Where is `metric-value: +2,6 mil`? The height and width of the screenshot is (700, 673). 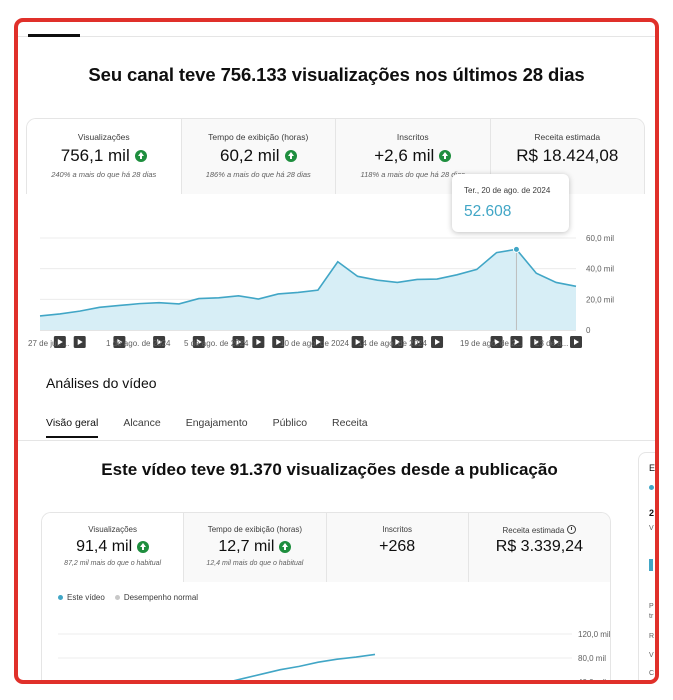 metric-value: +2,6 mil is located at coordinates (404, 155).